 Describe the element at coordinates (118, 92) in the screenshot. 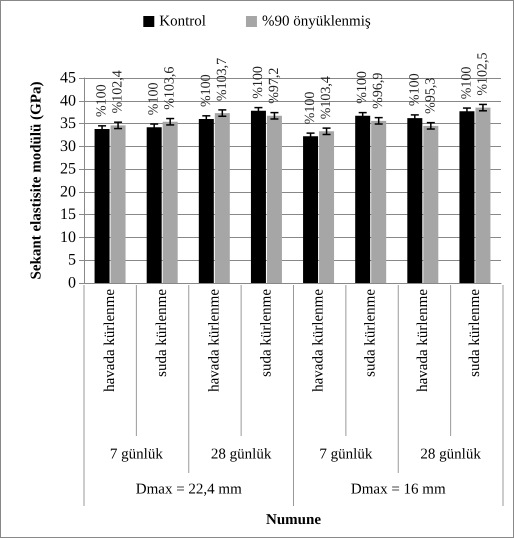

I see `annotation: %102,4` at that location.